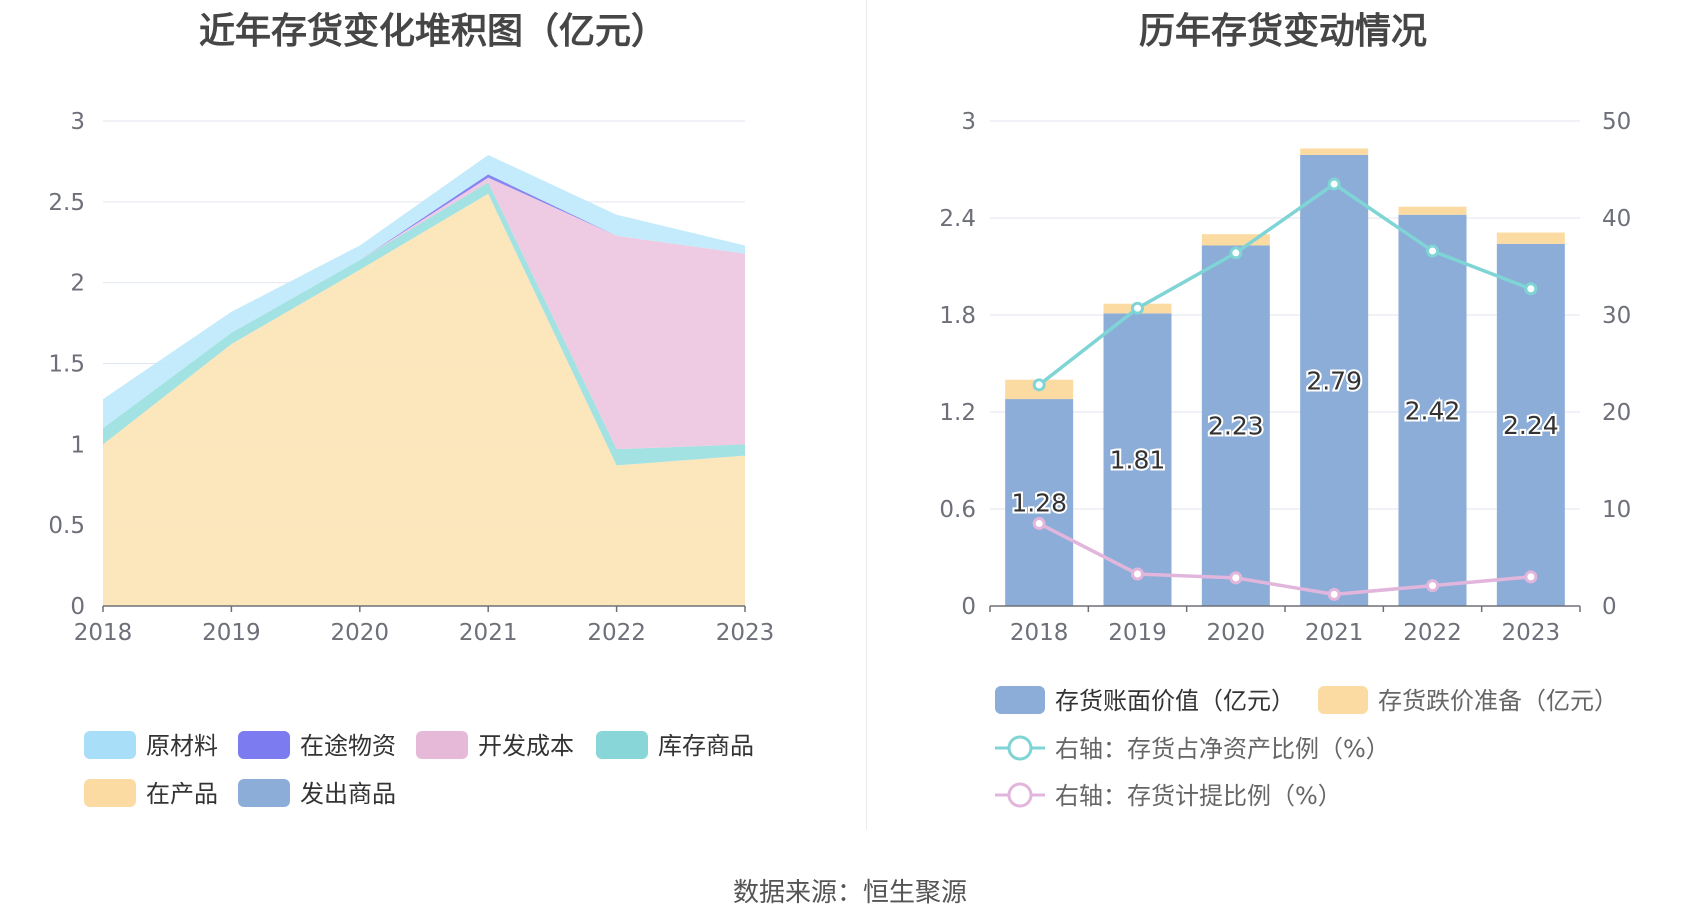 The image size is (1700, 918). I want to click on area-series-原材料, so click(424, 291).